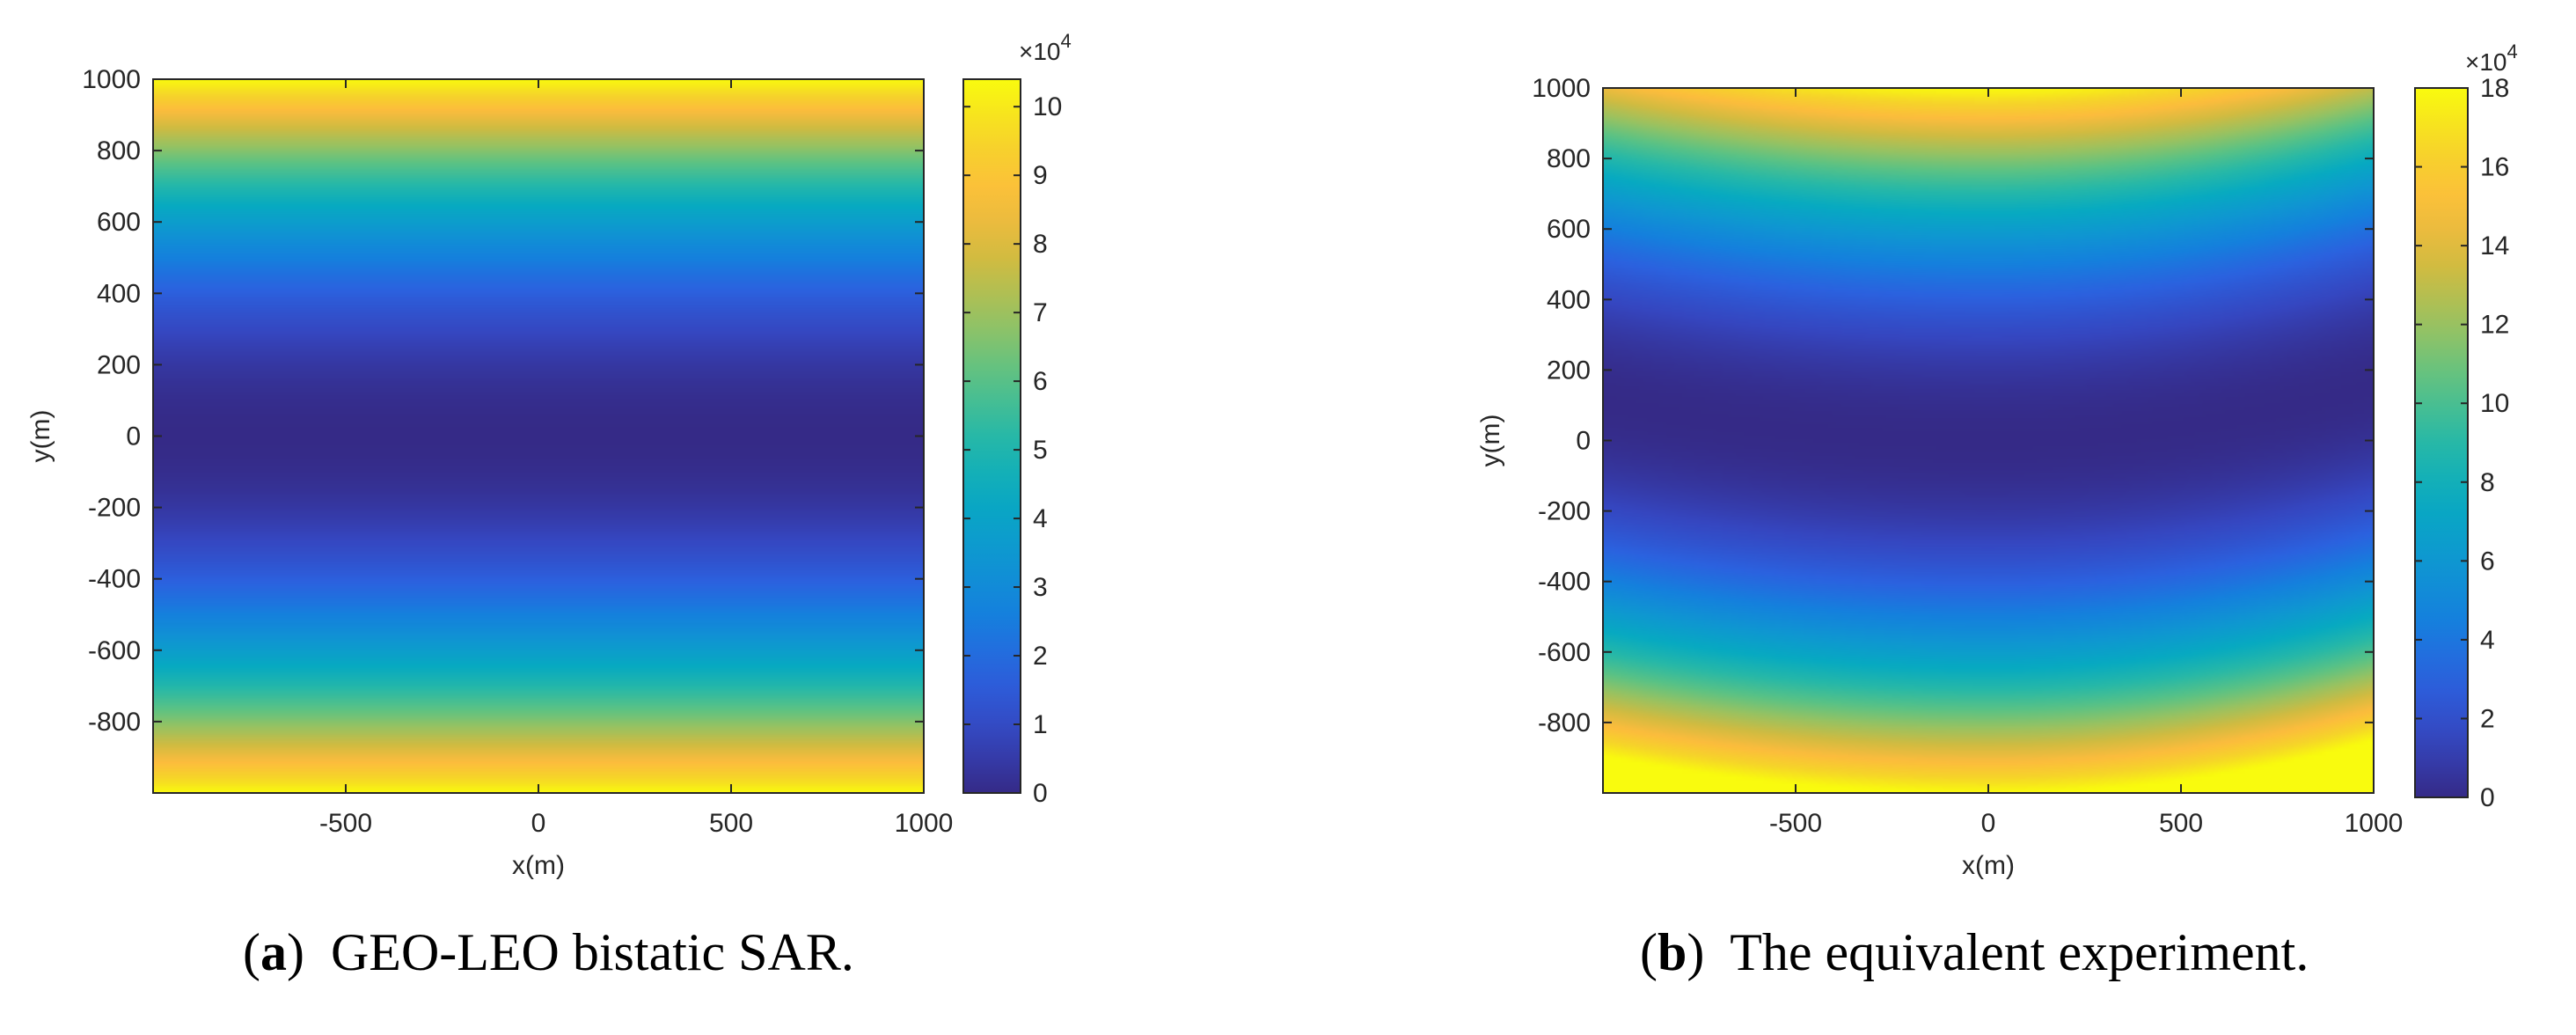 This screenshot has width=2576, height=1035. Describe the element at coordinates (2491, 58) in the screenshot. I see `chart-b-colorbar-multiplier: ×10⁴` at that location.